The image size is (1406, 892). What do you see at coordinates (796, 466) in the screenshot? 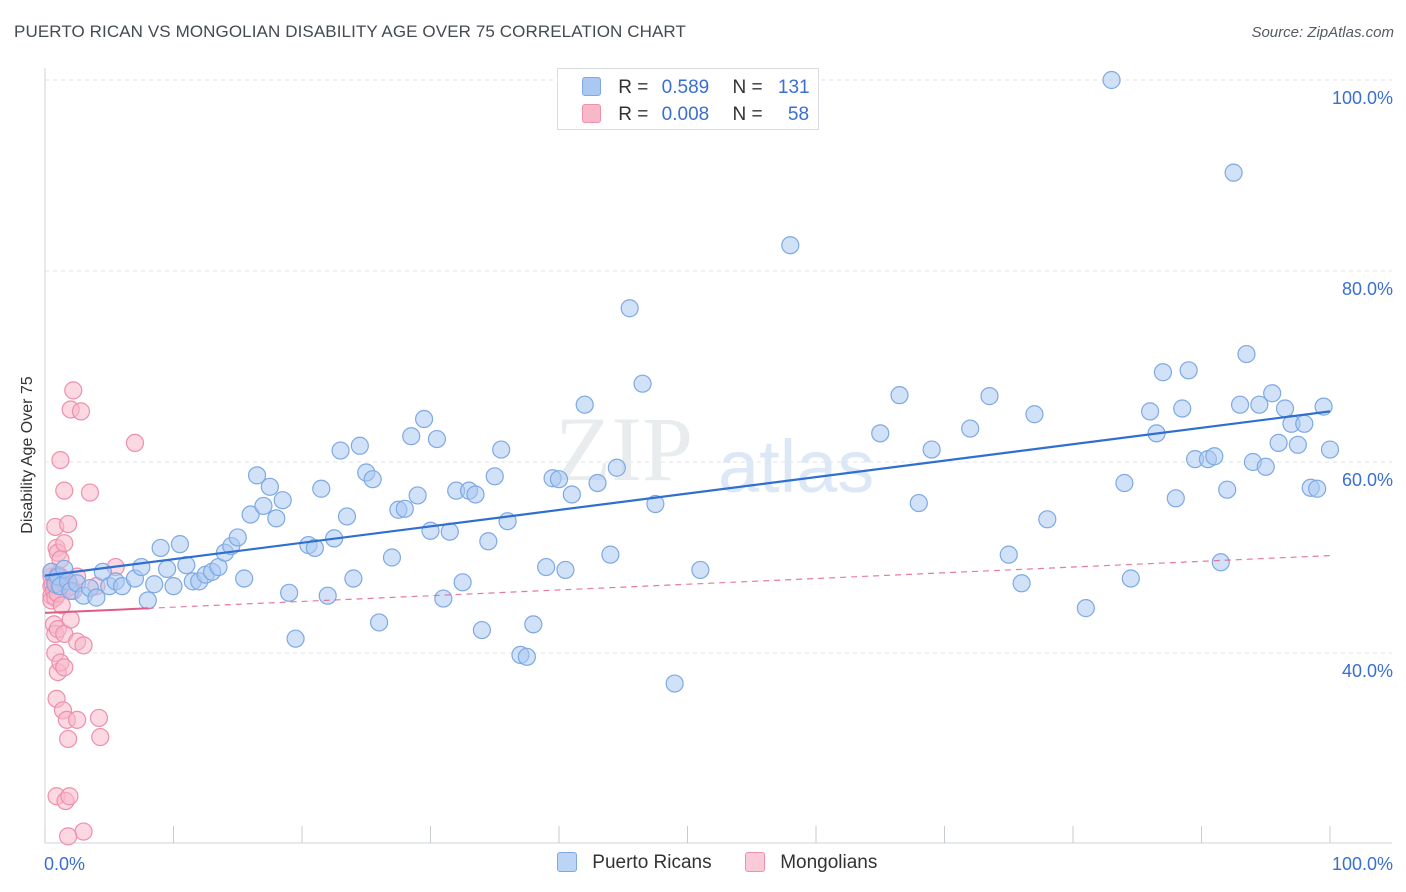
I see `watermark-atlas: atlas` at bounding box center [796, 466].